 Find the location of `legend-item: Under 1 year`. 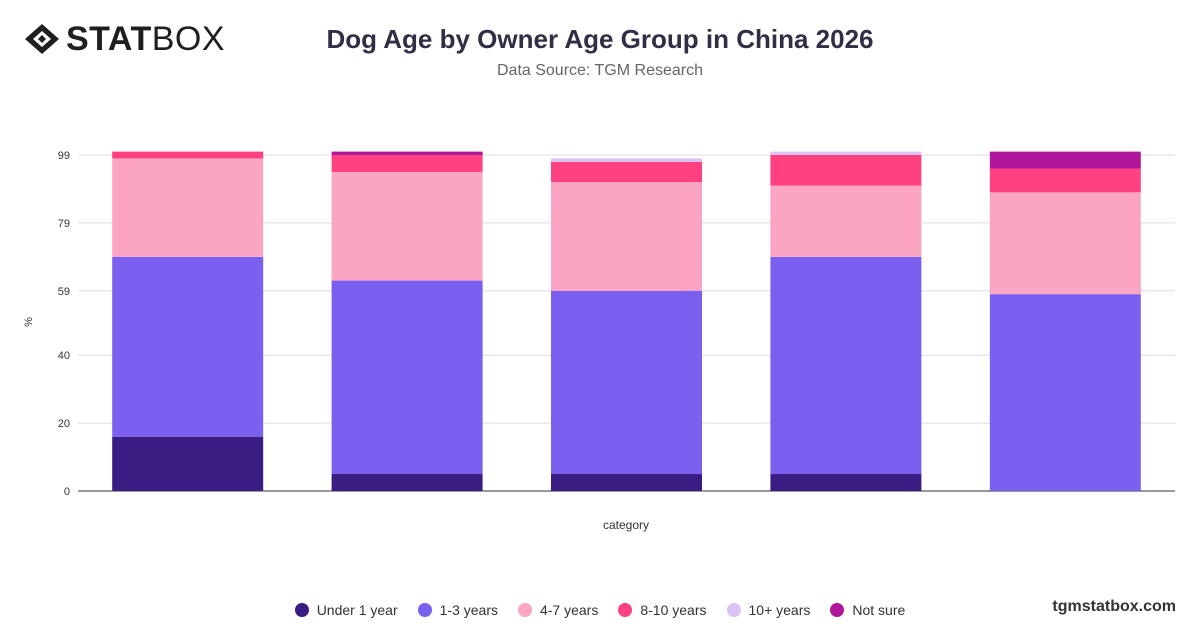

legend-item: Under 1 year is located at coordinates (346, 610).